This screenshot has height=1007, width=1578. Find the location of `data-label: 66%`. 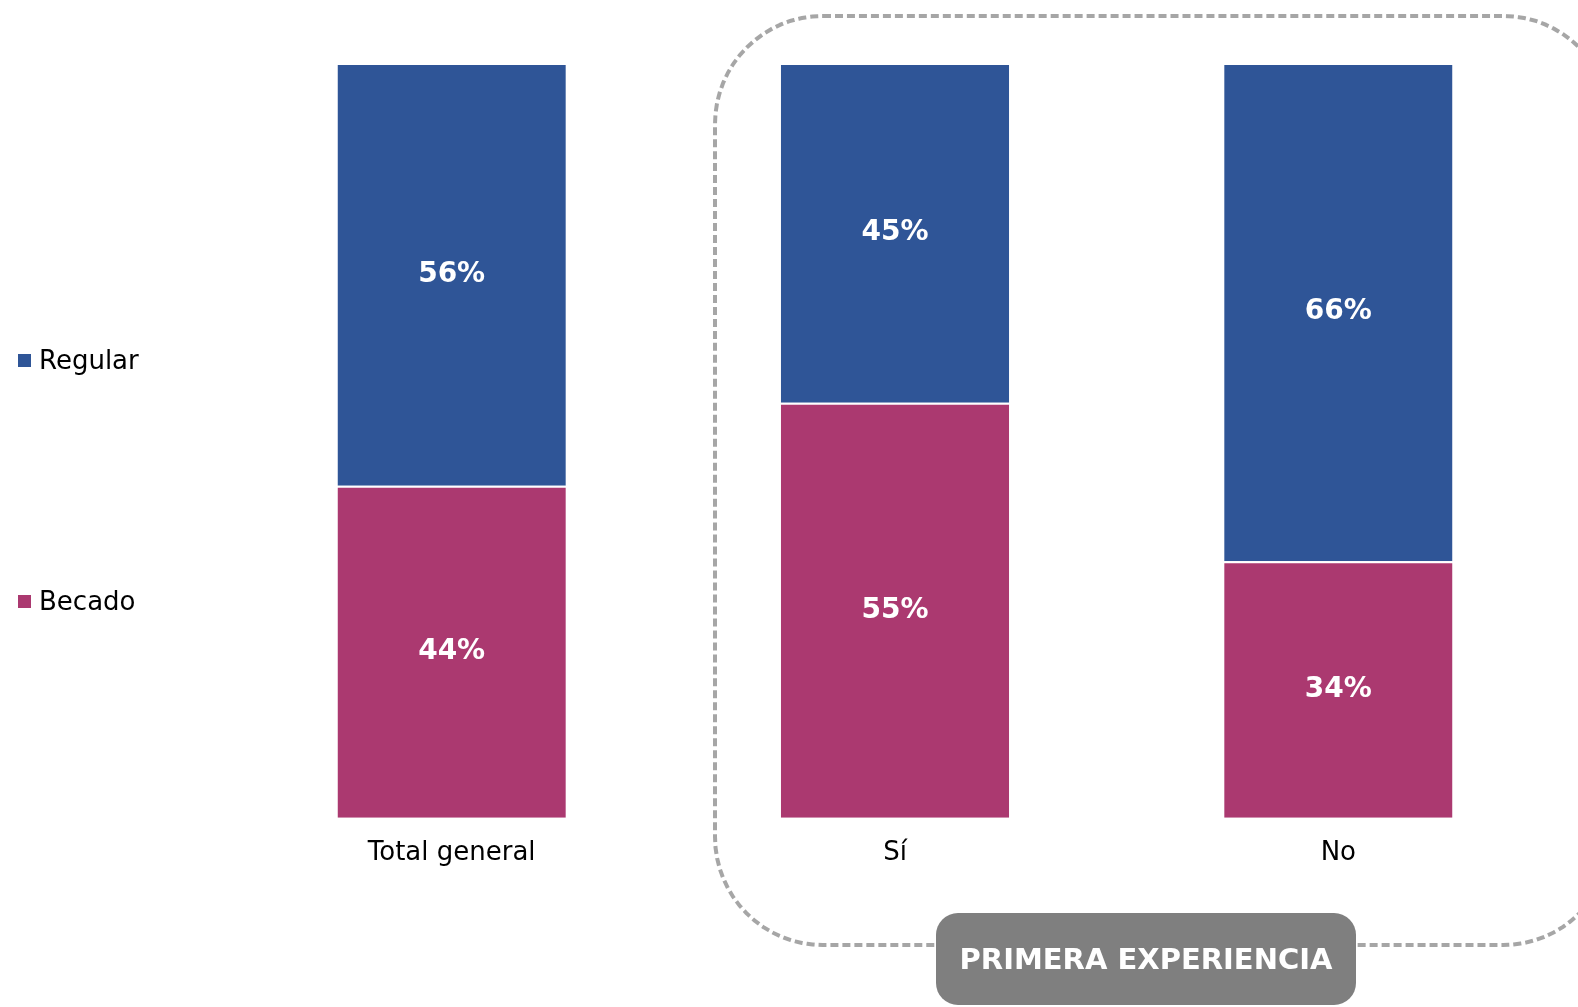

data-label: 66% is located at coordinates (1338, 310).